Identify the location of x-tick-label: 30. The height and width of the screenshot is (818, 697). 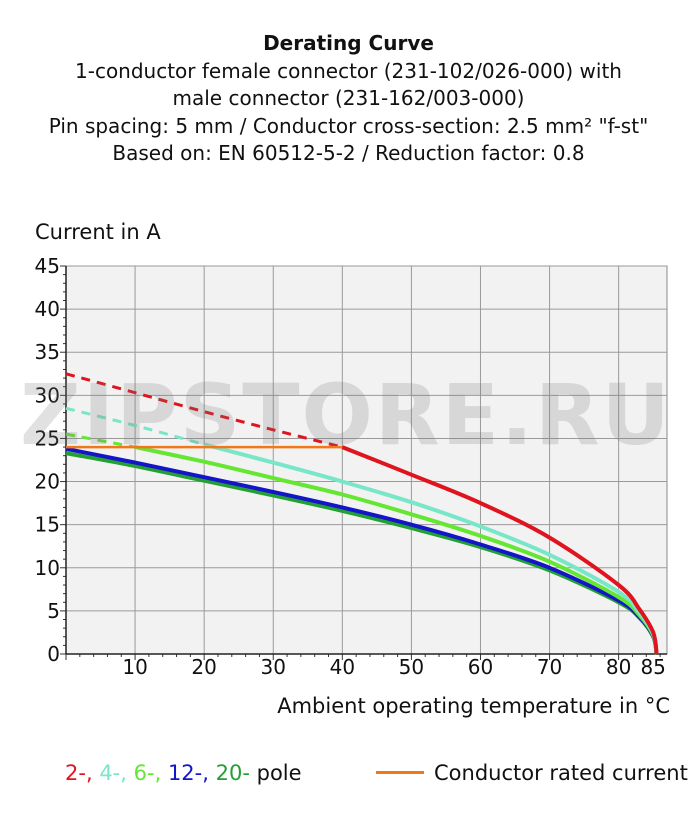
(273, 667).